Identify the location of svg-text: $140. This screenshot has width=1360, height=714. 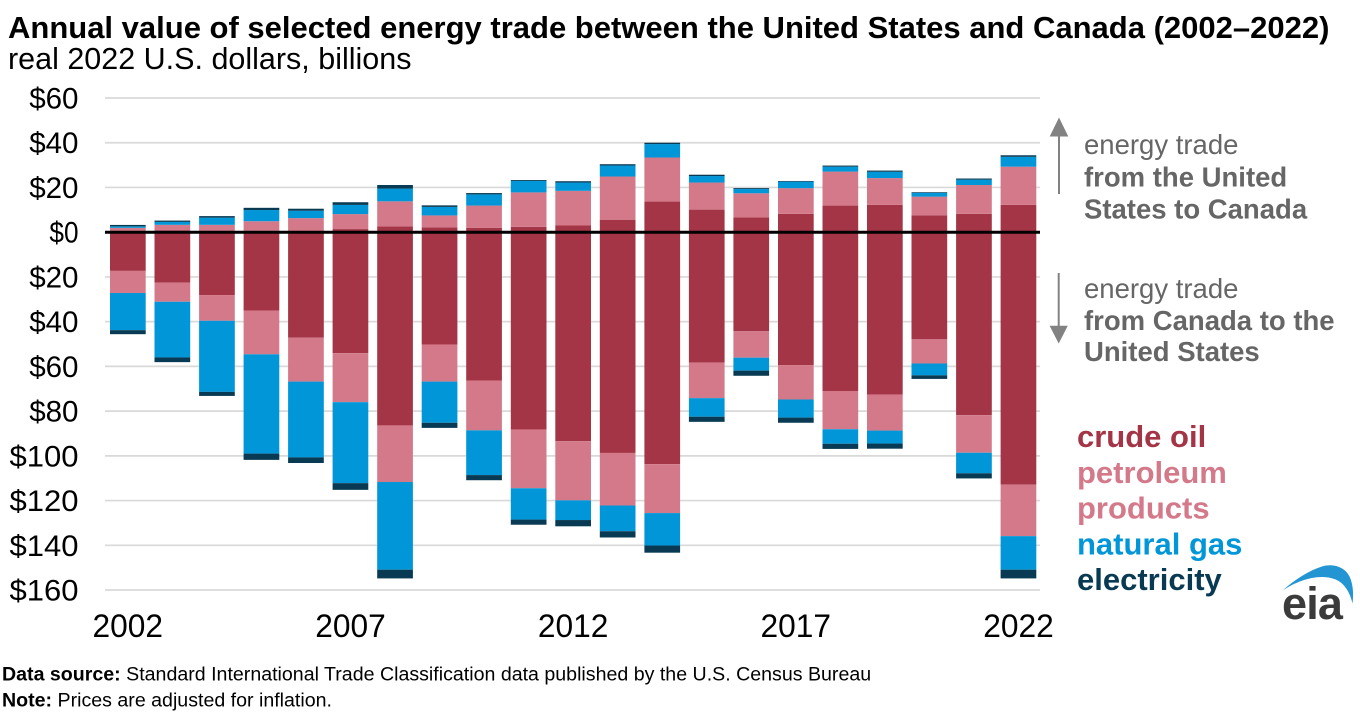
(44, 546).